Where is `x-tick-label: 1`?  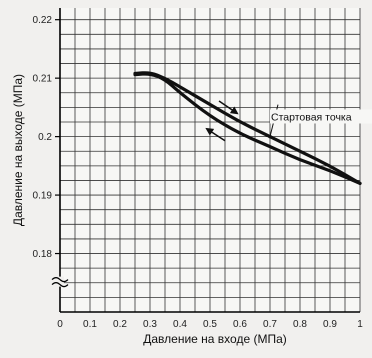
x-tick-label: 1 is located at coordinates (360, 324).